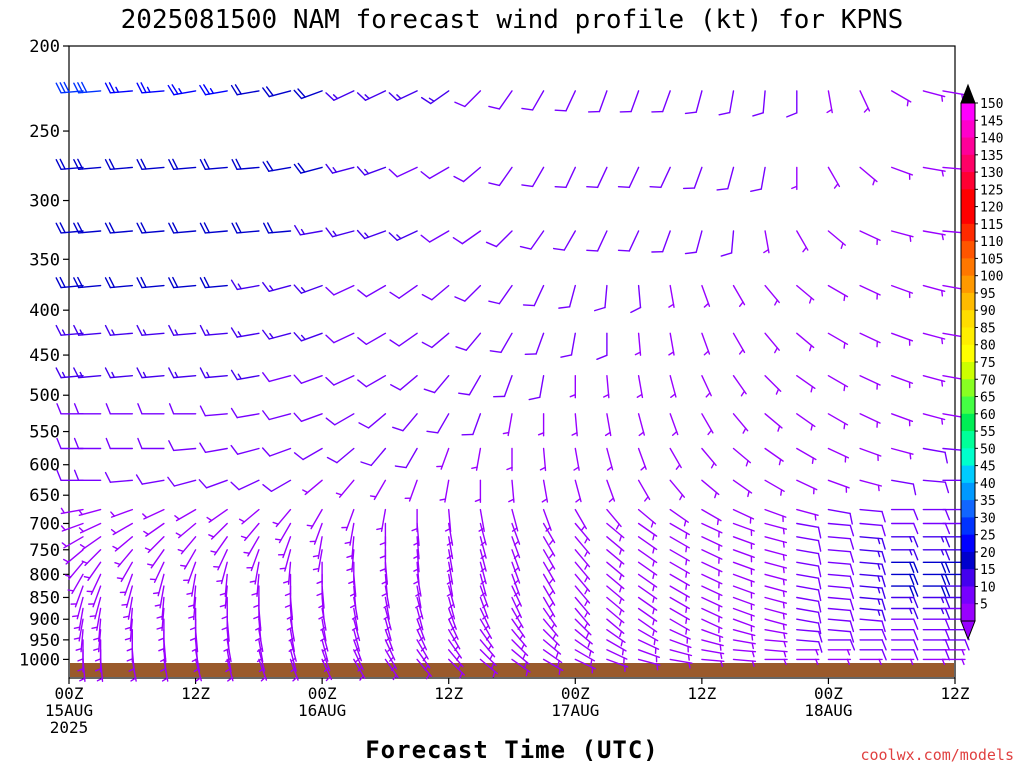 The height and width of the screenshot is (768, 1024). I want to click on credit-link: coolwx.com/models, so click(937, 755).